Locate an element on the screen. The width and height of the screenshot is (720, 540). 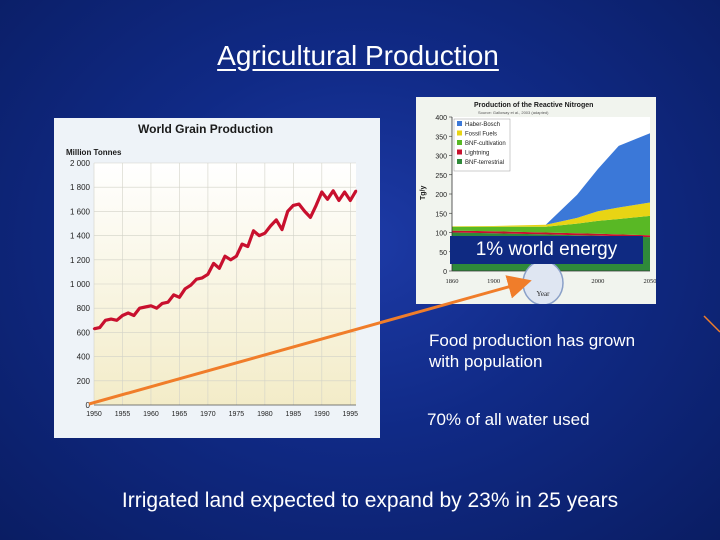
grain-chart-title: World Grain Production is located at coordinates (205, 129).